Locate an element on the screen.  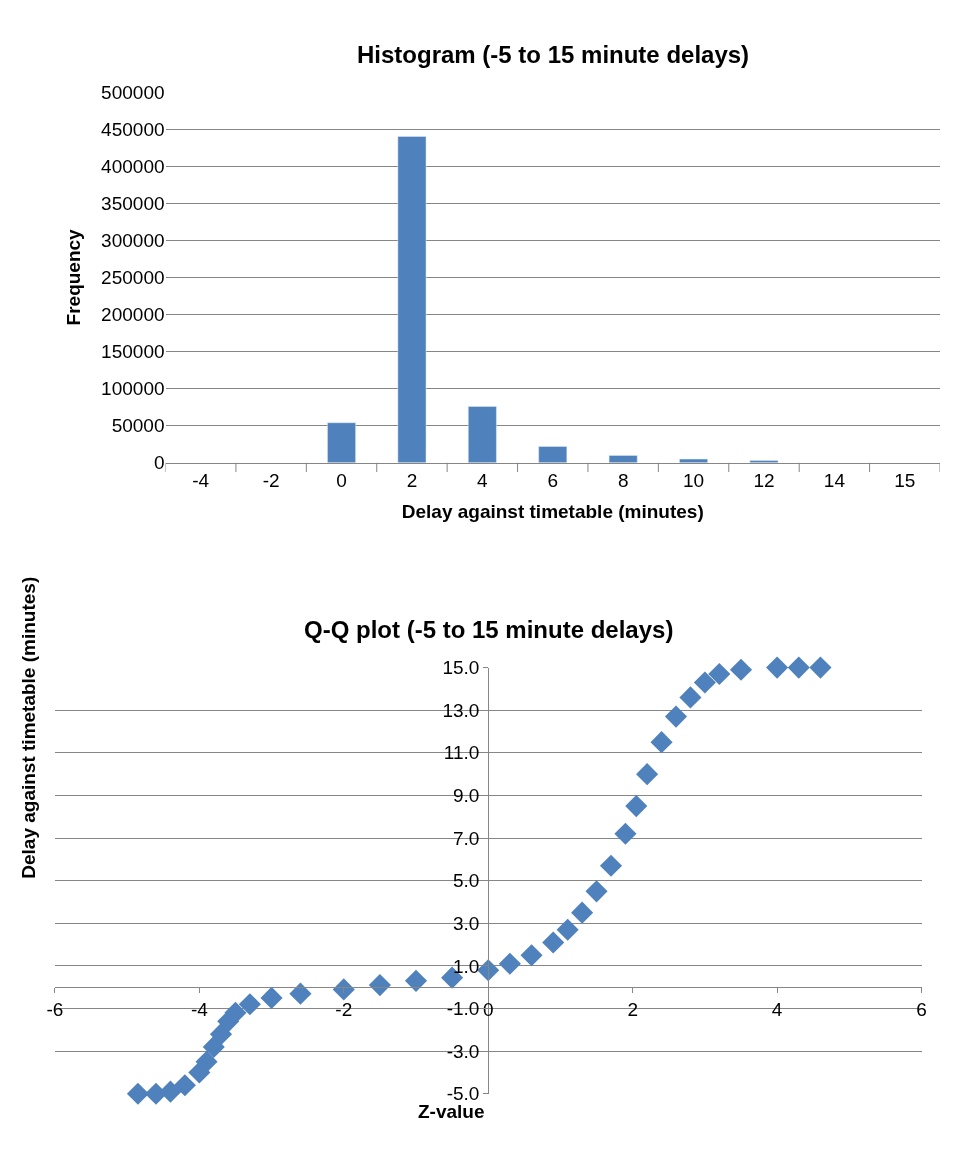
x-tick-label: -6 is located at coordinates (55, 1010).